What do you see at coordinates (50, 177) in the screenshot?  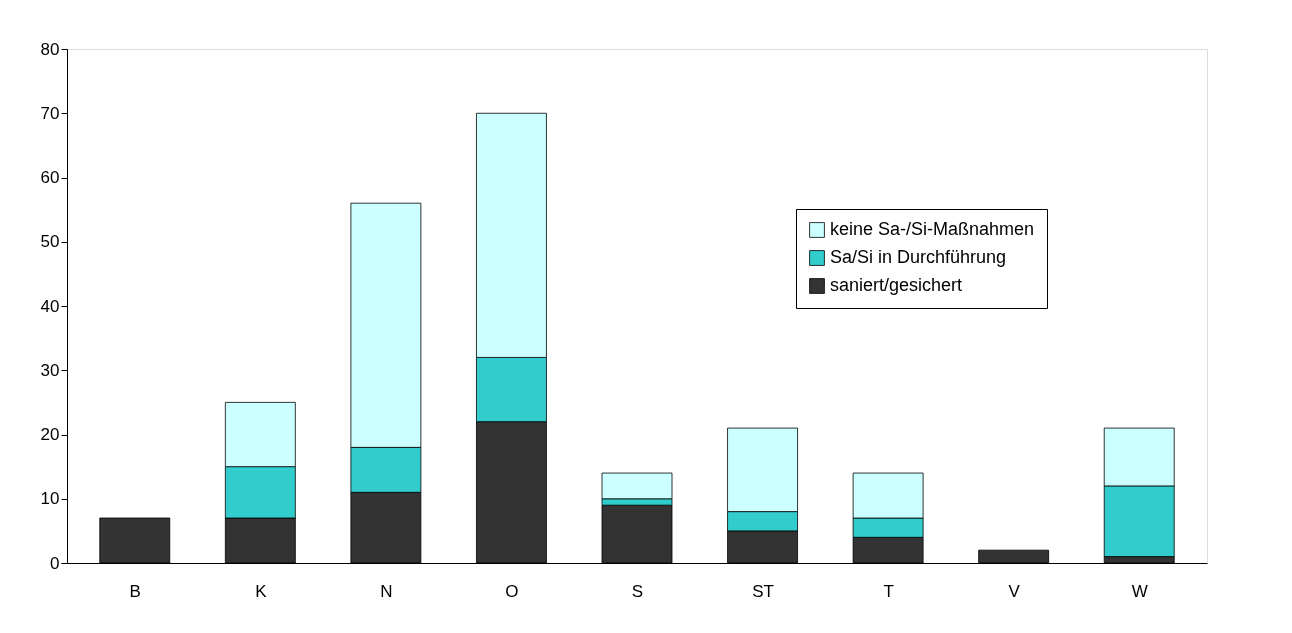 I see `y-tick-label: 60` at bounding box center [50, 177].